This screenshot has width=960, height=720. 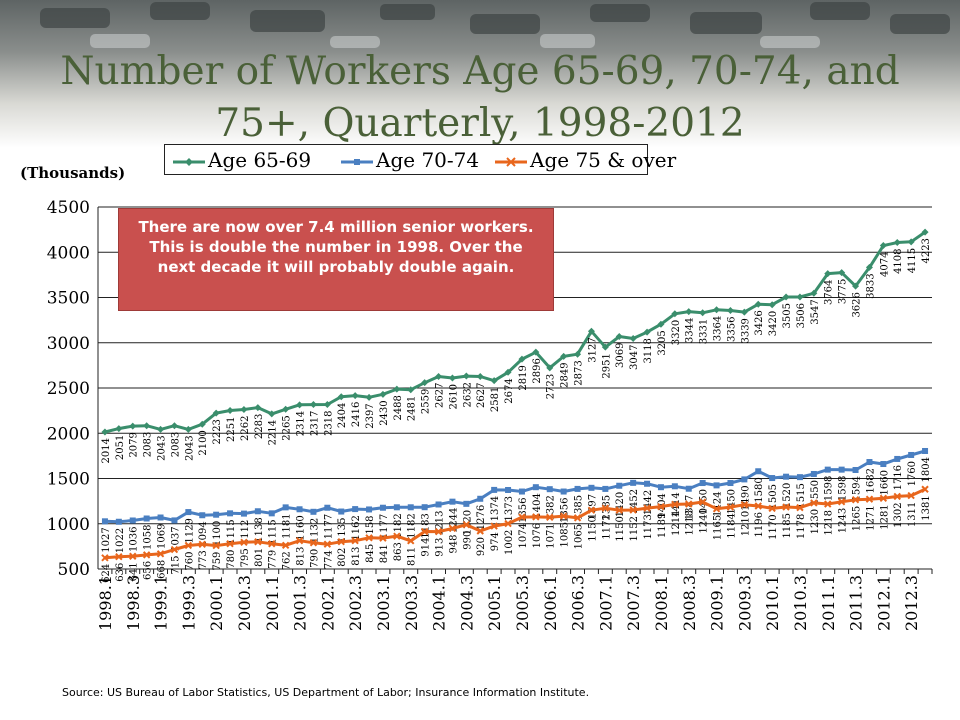 What do you see at coordinates (481, 517) in the screenshot?
I see `data-label: 1276` at bounding box center [481, 517].